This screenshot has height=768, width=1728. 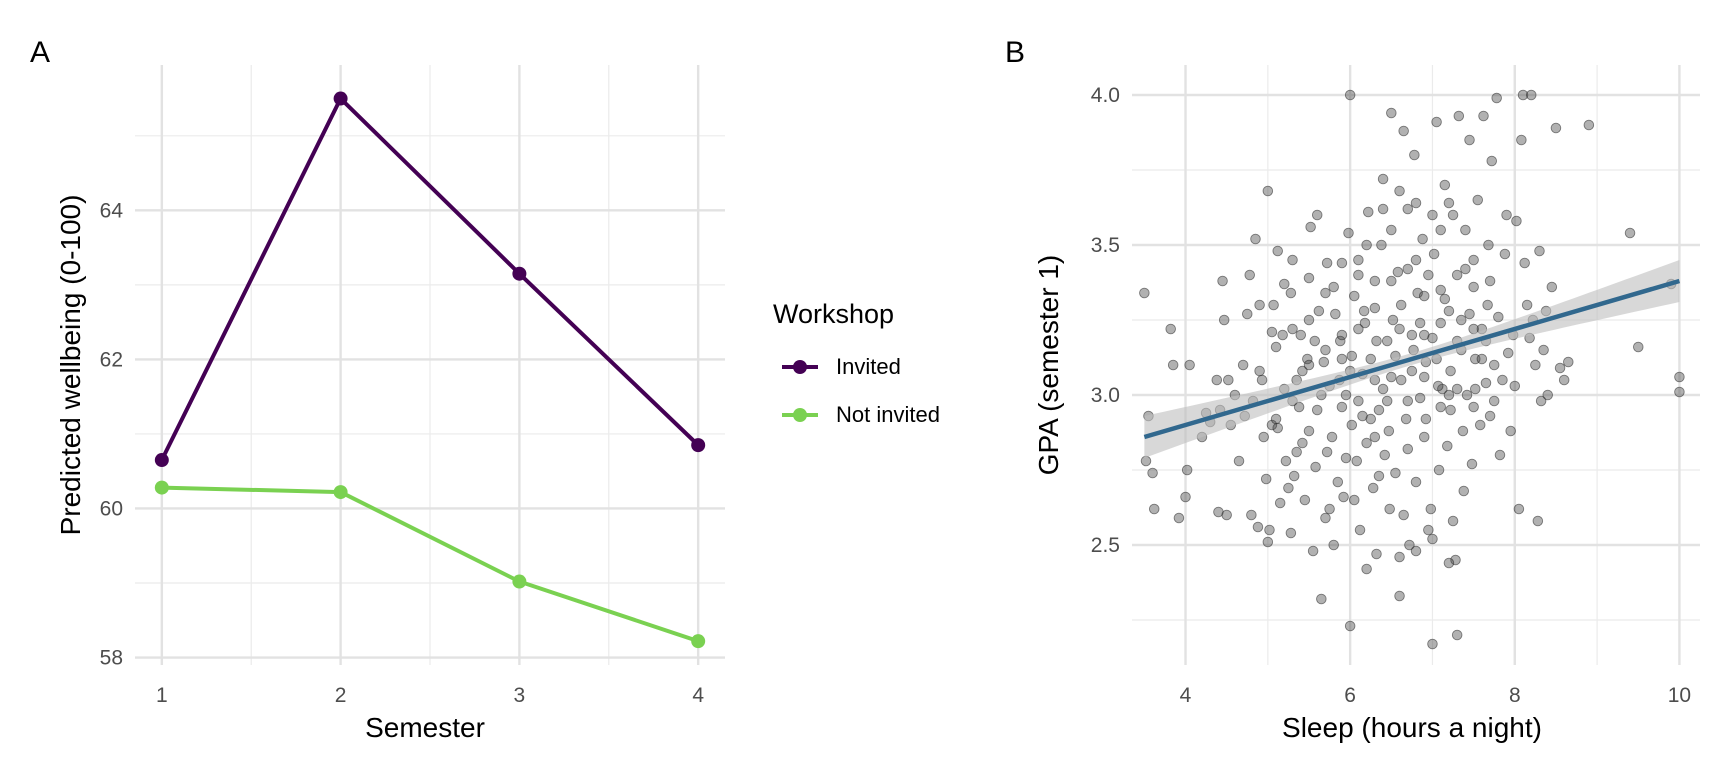 What do you see at coordinates (341, 695) in the screenshot?
I see `panel-a-x-tick-label-1: 2` at bounding box center [341, 695].